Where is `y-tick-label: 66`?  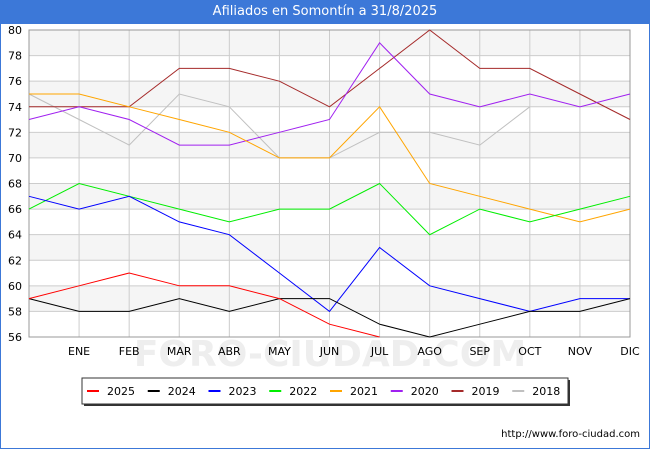
y-tick-label: 66 is located at coordinates (15, 209).